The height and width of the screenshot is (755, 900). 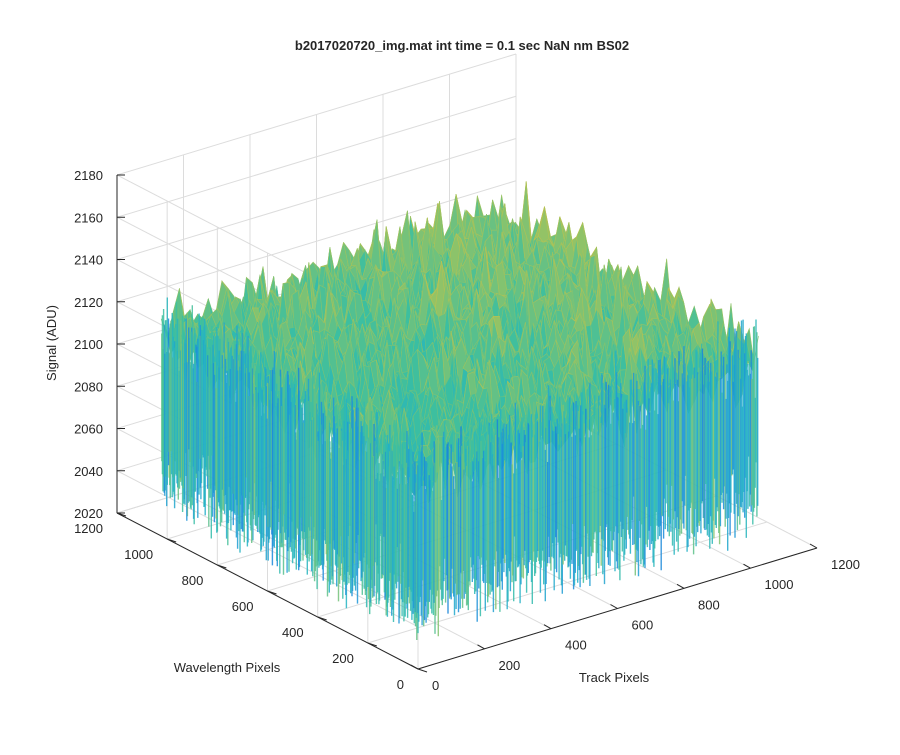 I want to click on z-tick-label: 2120, so click(x=88, y=302).